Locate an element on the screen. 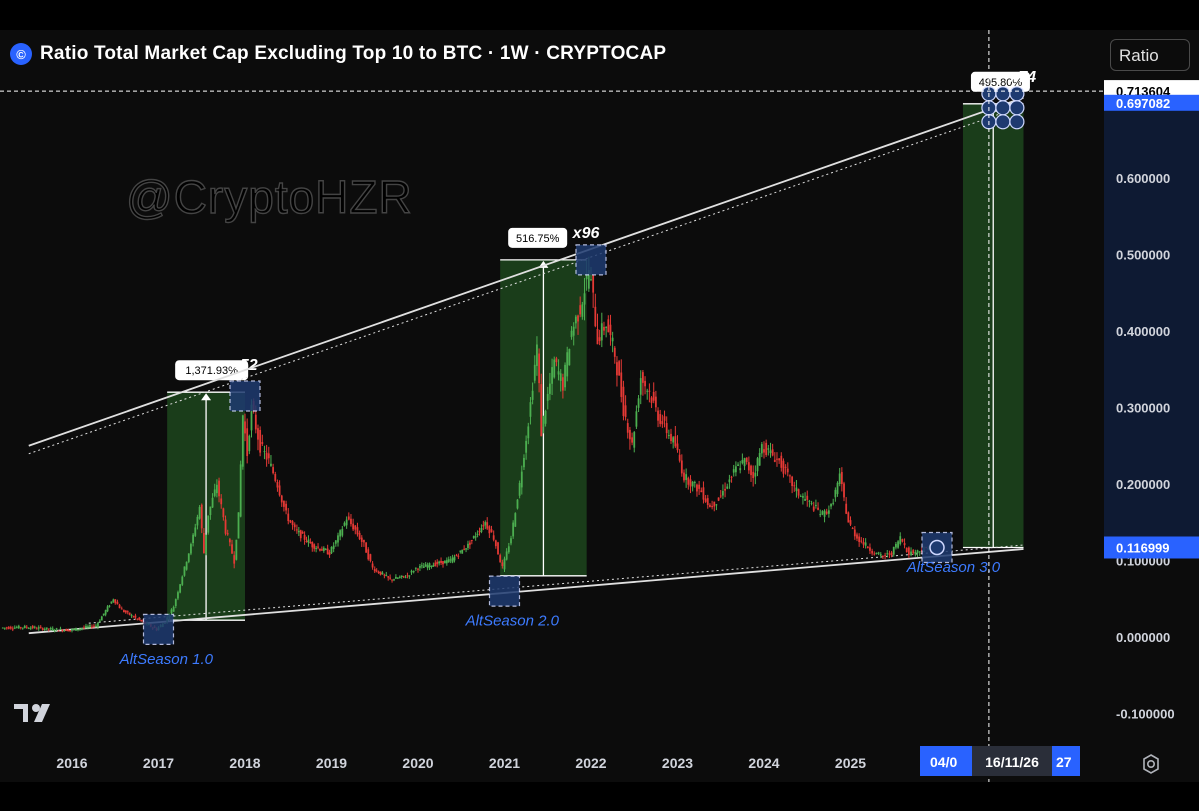 This screenshot has width=1199, height=811. measure-range-arrowhead is located at coordinates (206, 397).